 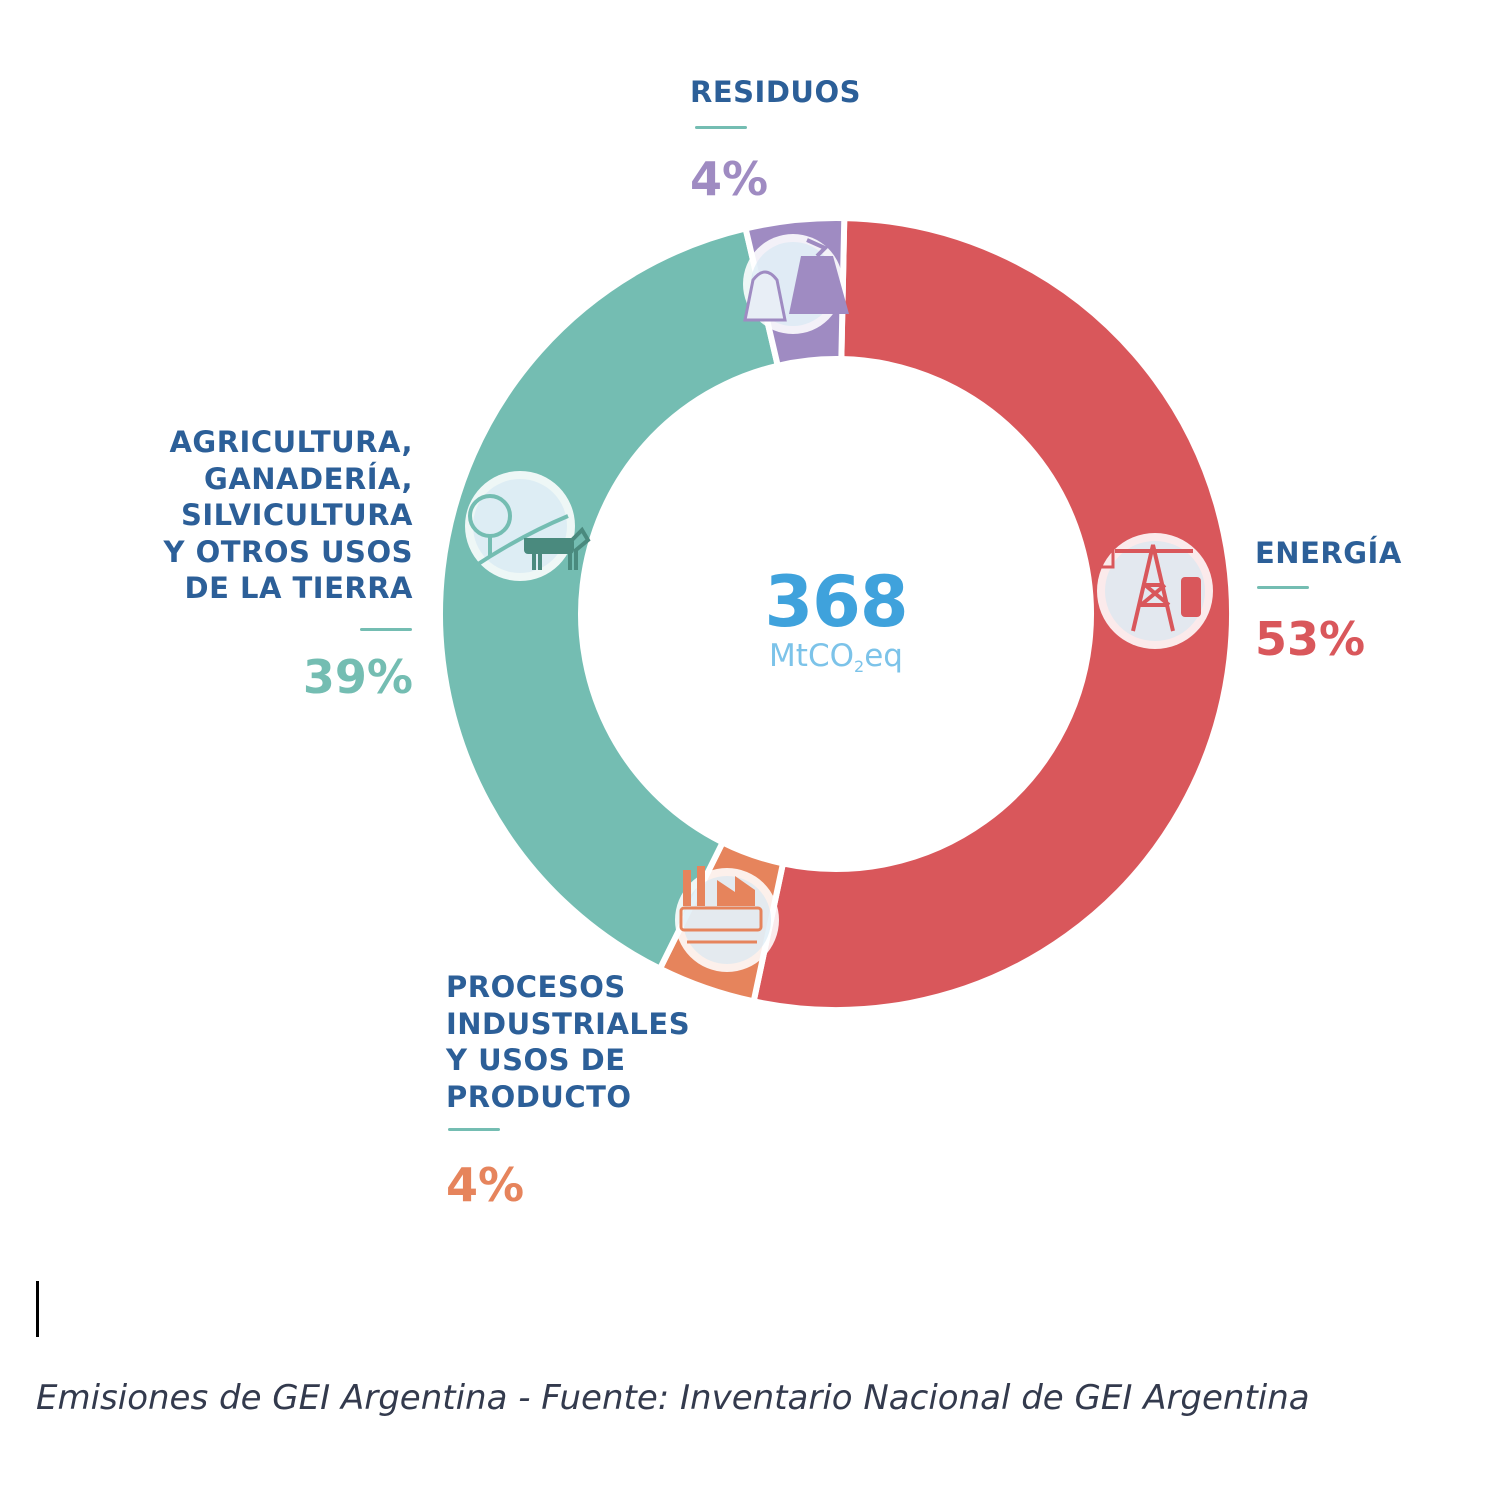 What do you see at coordinates (528, 526) in the screenshot?
I see `tree-cow-icon` at bounding box center [528, 526].